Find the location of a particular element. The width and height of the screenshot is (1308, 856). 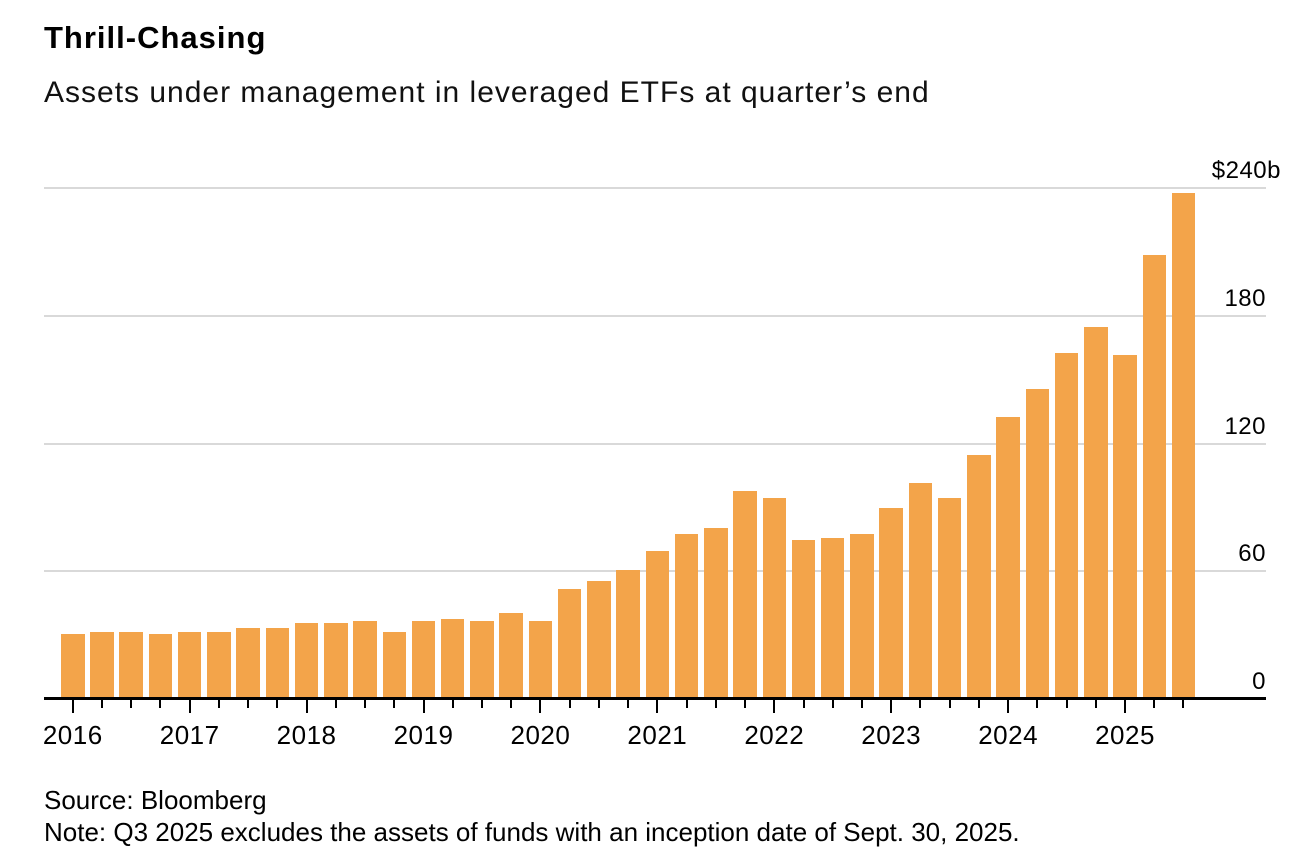

bar-q4-2017 is located at coordinates (277, 663).